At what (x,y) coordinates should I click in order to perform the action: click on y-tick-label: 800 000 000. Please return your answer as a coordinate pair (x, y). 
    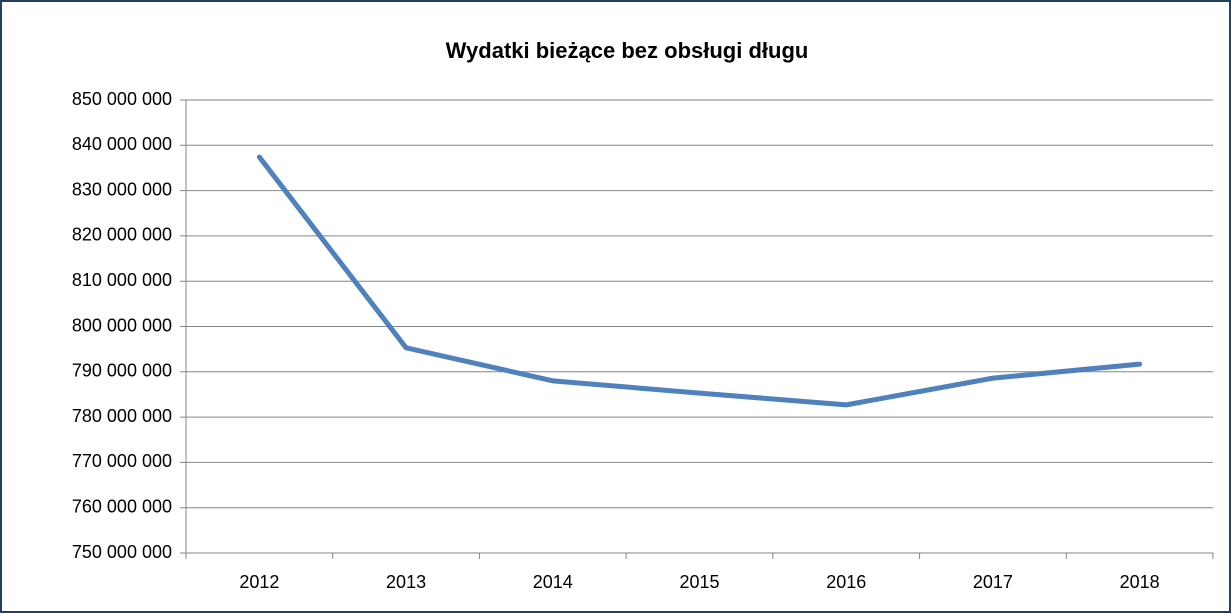
    Looking at the image, I should click on (122, 325).